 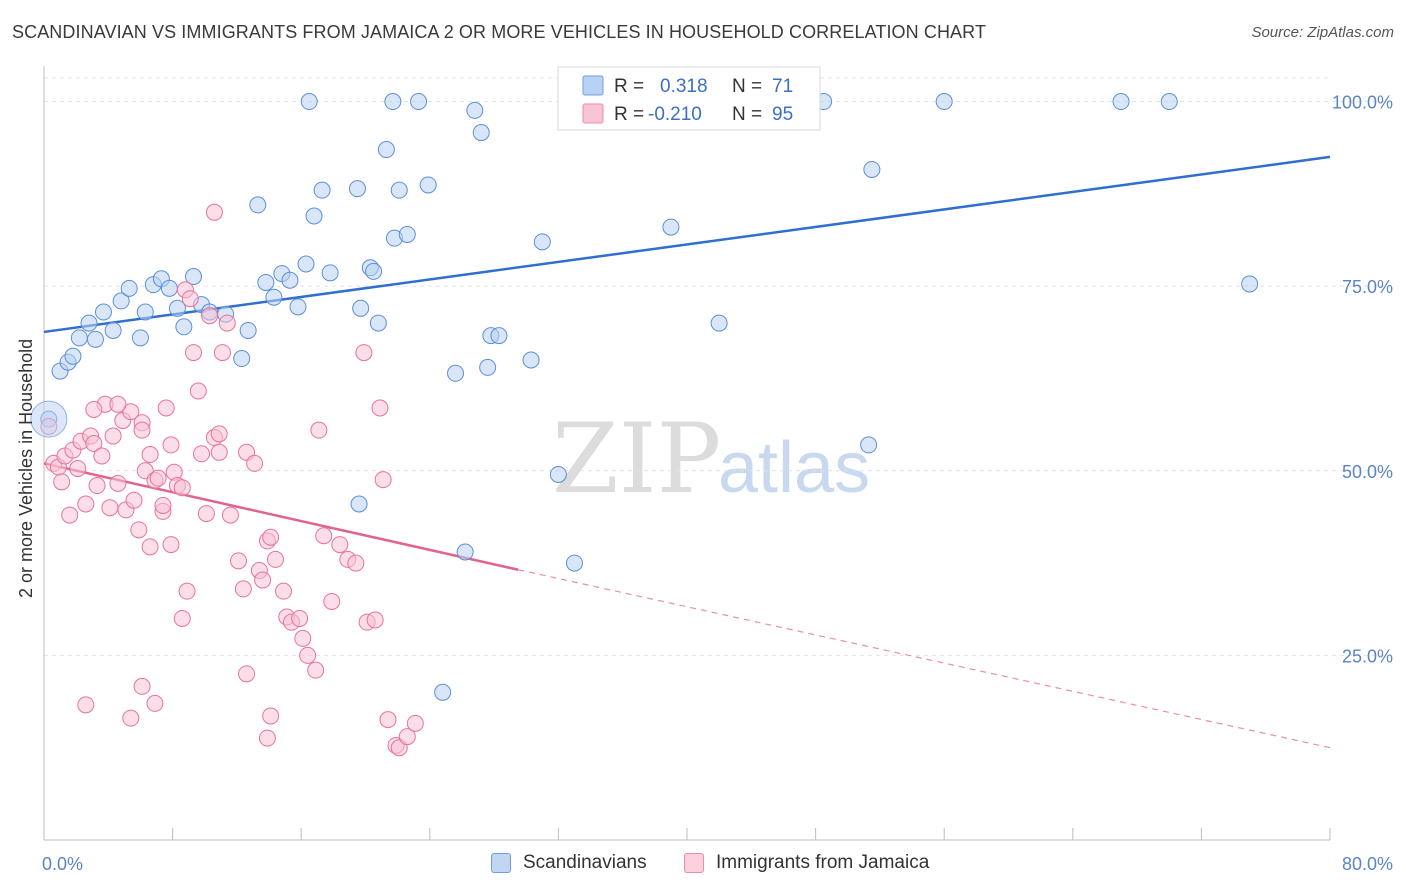 I want to click on legend-item-scandinavians: Scandinavians, so click(x=569, y=863).